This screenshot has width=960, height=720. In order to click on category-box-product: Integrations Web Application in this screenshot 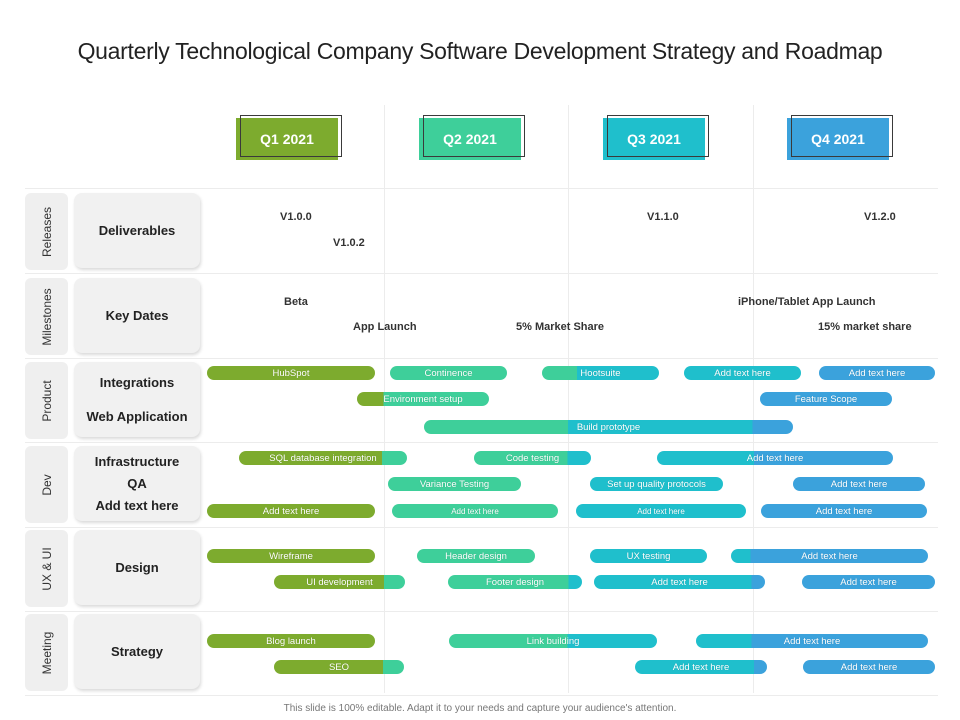, I will do `click(137, 399)`.